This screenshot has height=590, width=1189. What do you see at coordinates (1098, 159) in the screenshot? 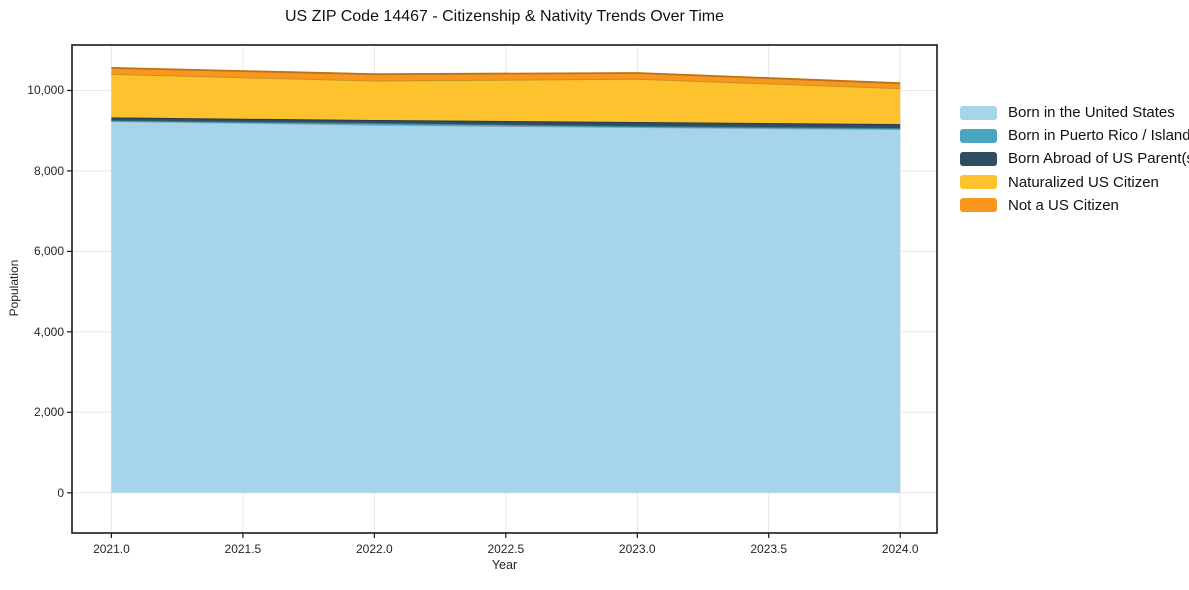
I see `legend-label: Born Abroad of US Parent(s)` at bounding box center [1098, 159].